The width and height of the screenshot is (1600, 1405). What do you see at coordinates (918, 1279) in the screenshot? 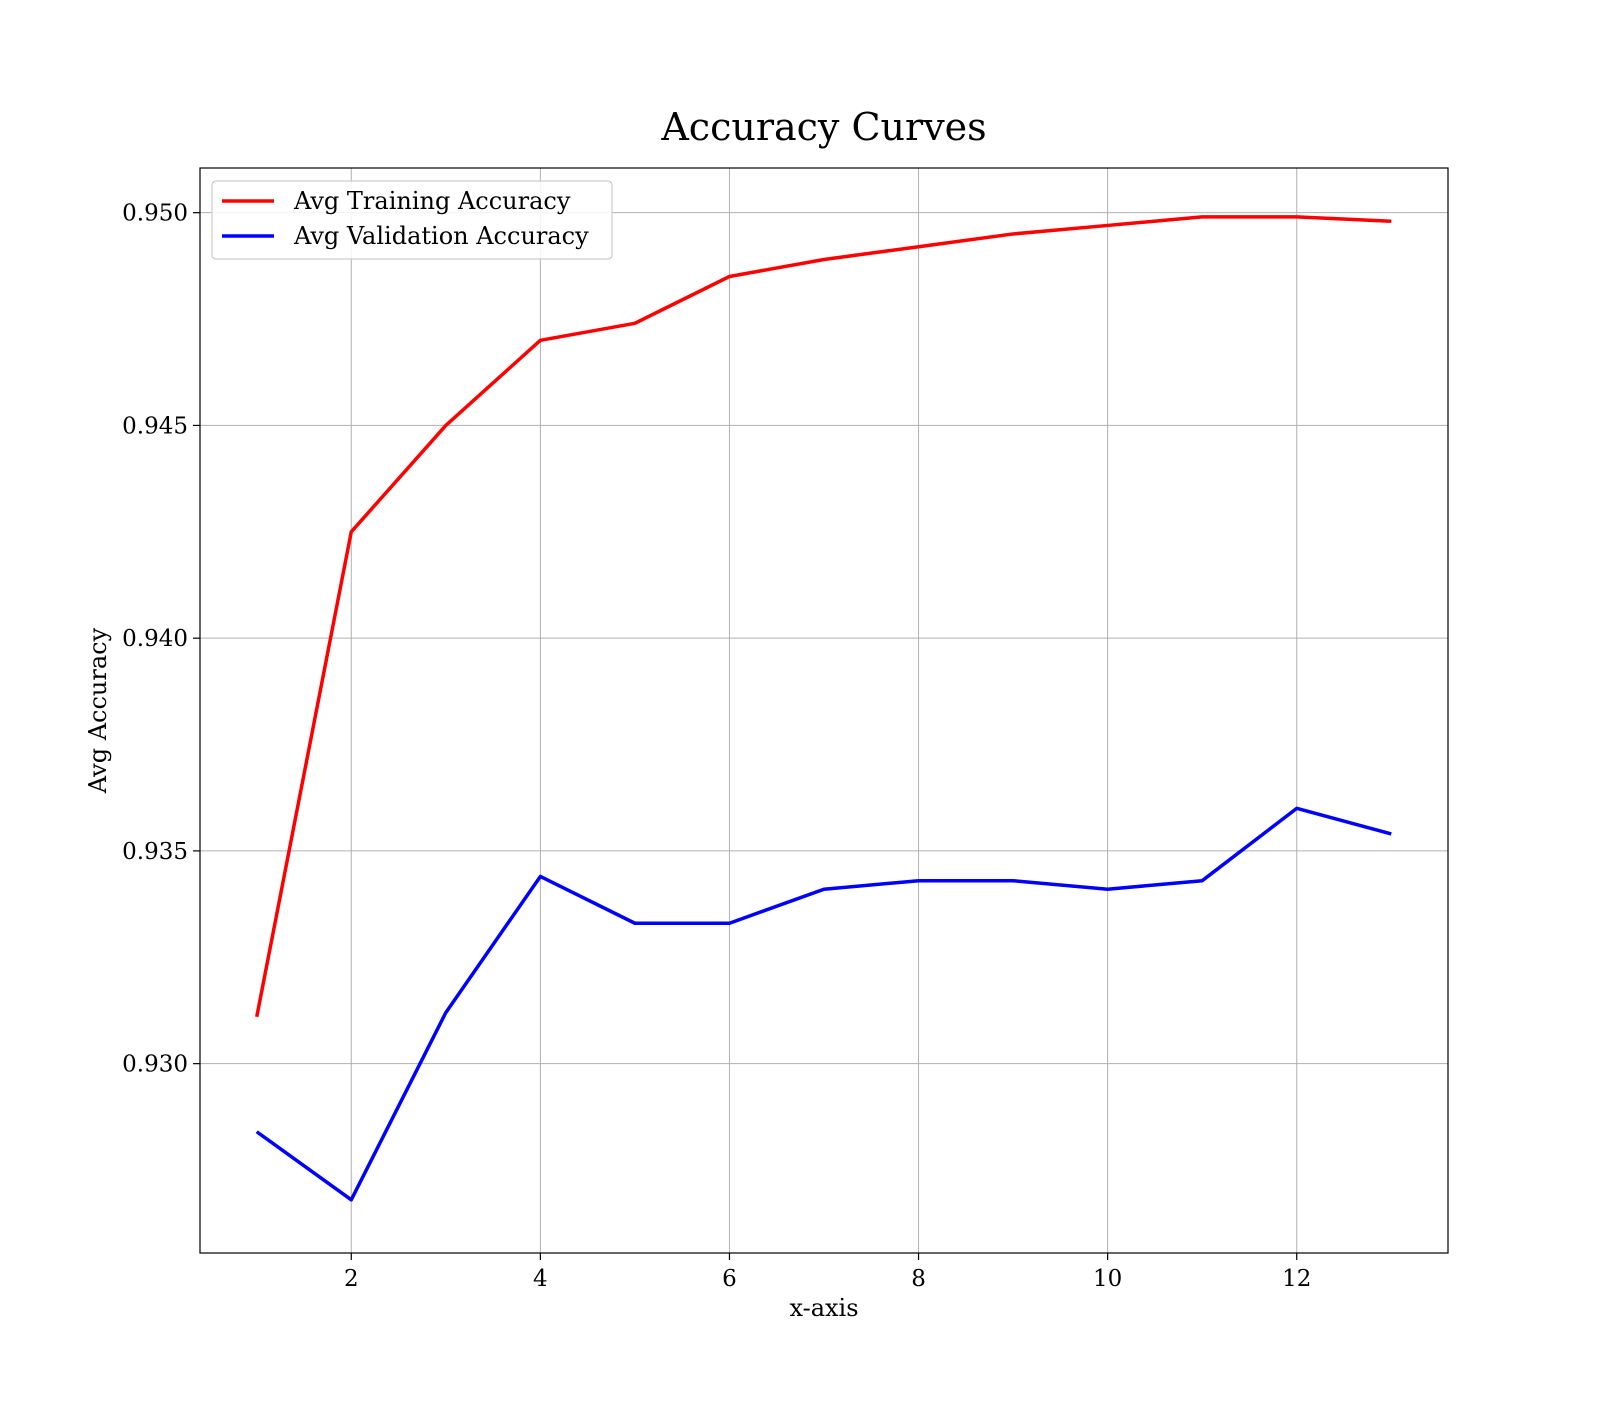
I see `x-tick-label: 8` at bounding box center [918, 1279].